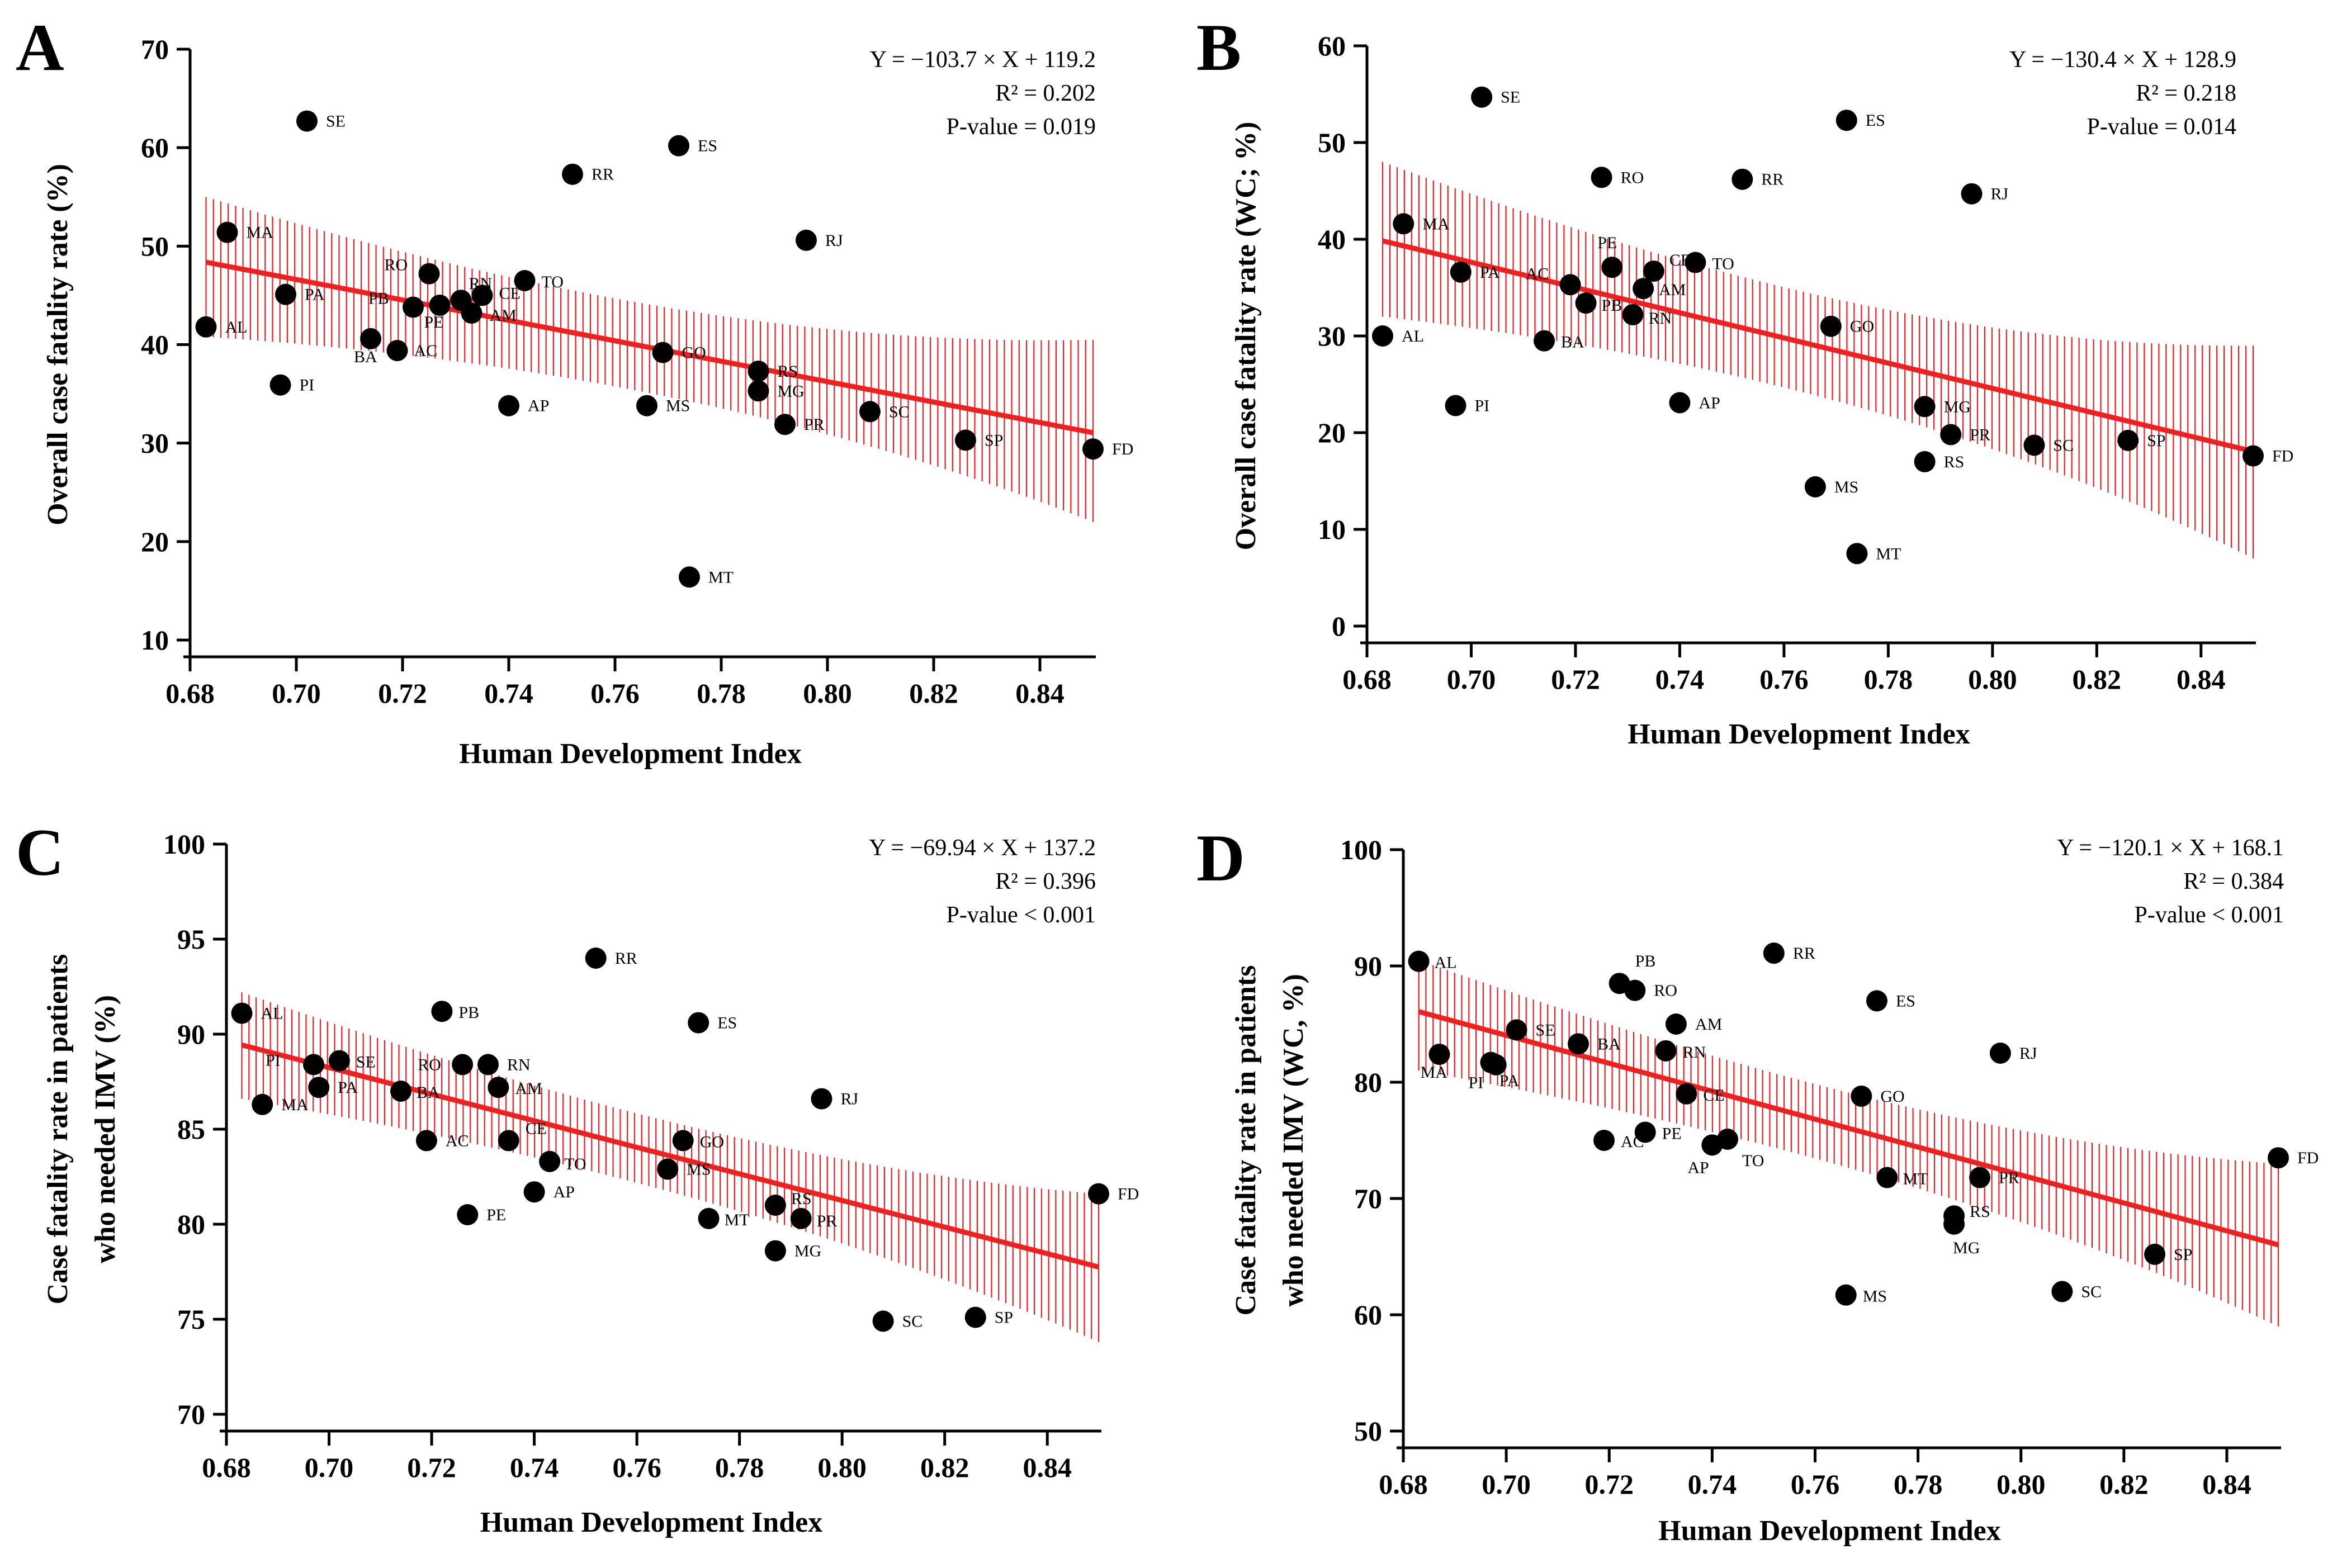 This screenshot has width=2337, height=1568. I want to click on data-point-ms, so click(668, 1169).